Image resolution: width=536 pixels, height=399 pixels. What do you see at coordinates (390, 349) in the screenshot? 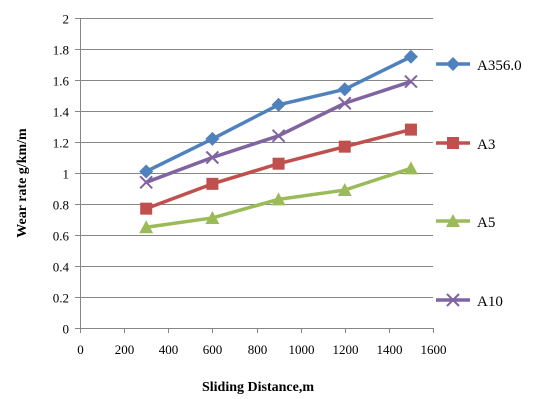
I see `x-tick-label: 1400` at bounding box center [390, 349].